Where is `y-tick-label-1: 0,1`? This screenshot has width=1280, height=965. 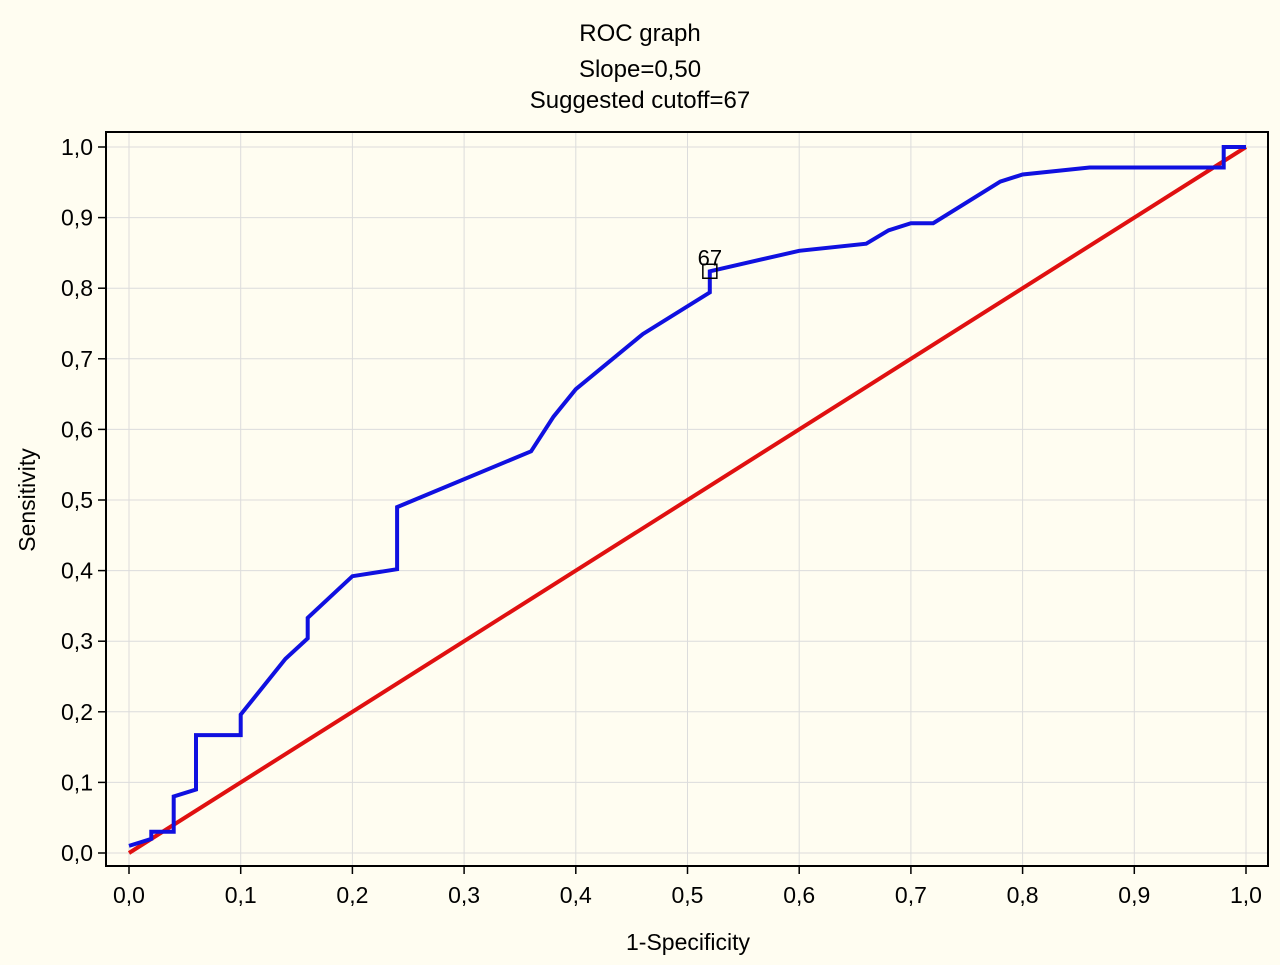
y-tick-label-1: 0,1 is located at coordinates (77, 782).